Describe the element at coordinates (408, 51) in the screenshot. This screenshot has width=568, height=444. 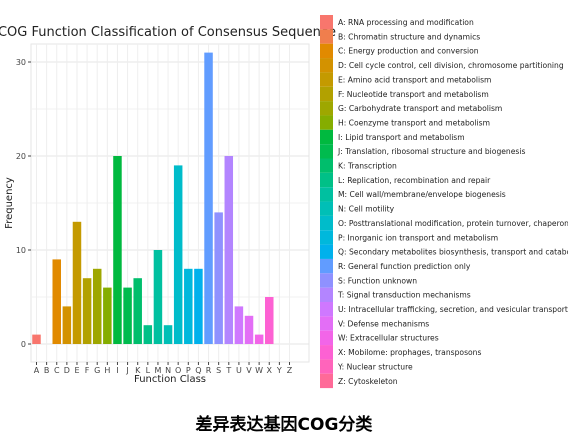
I see `legend-entry: C: Energy production and conversion` at that location.